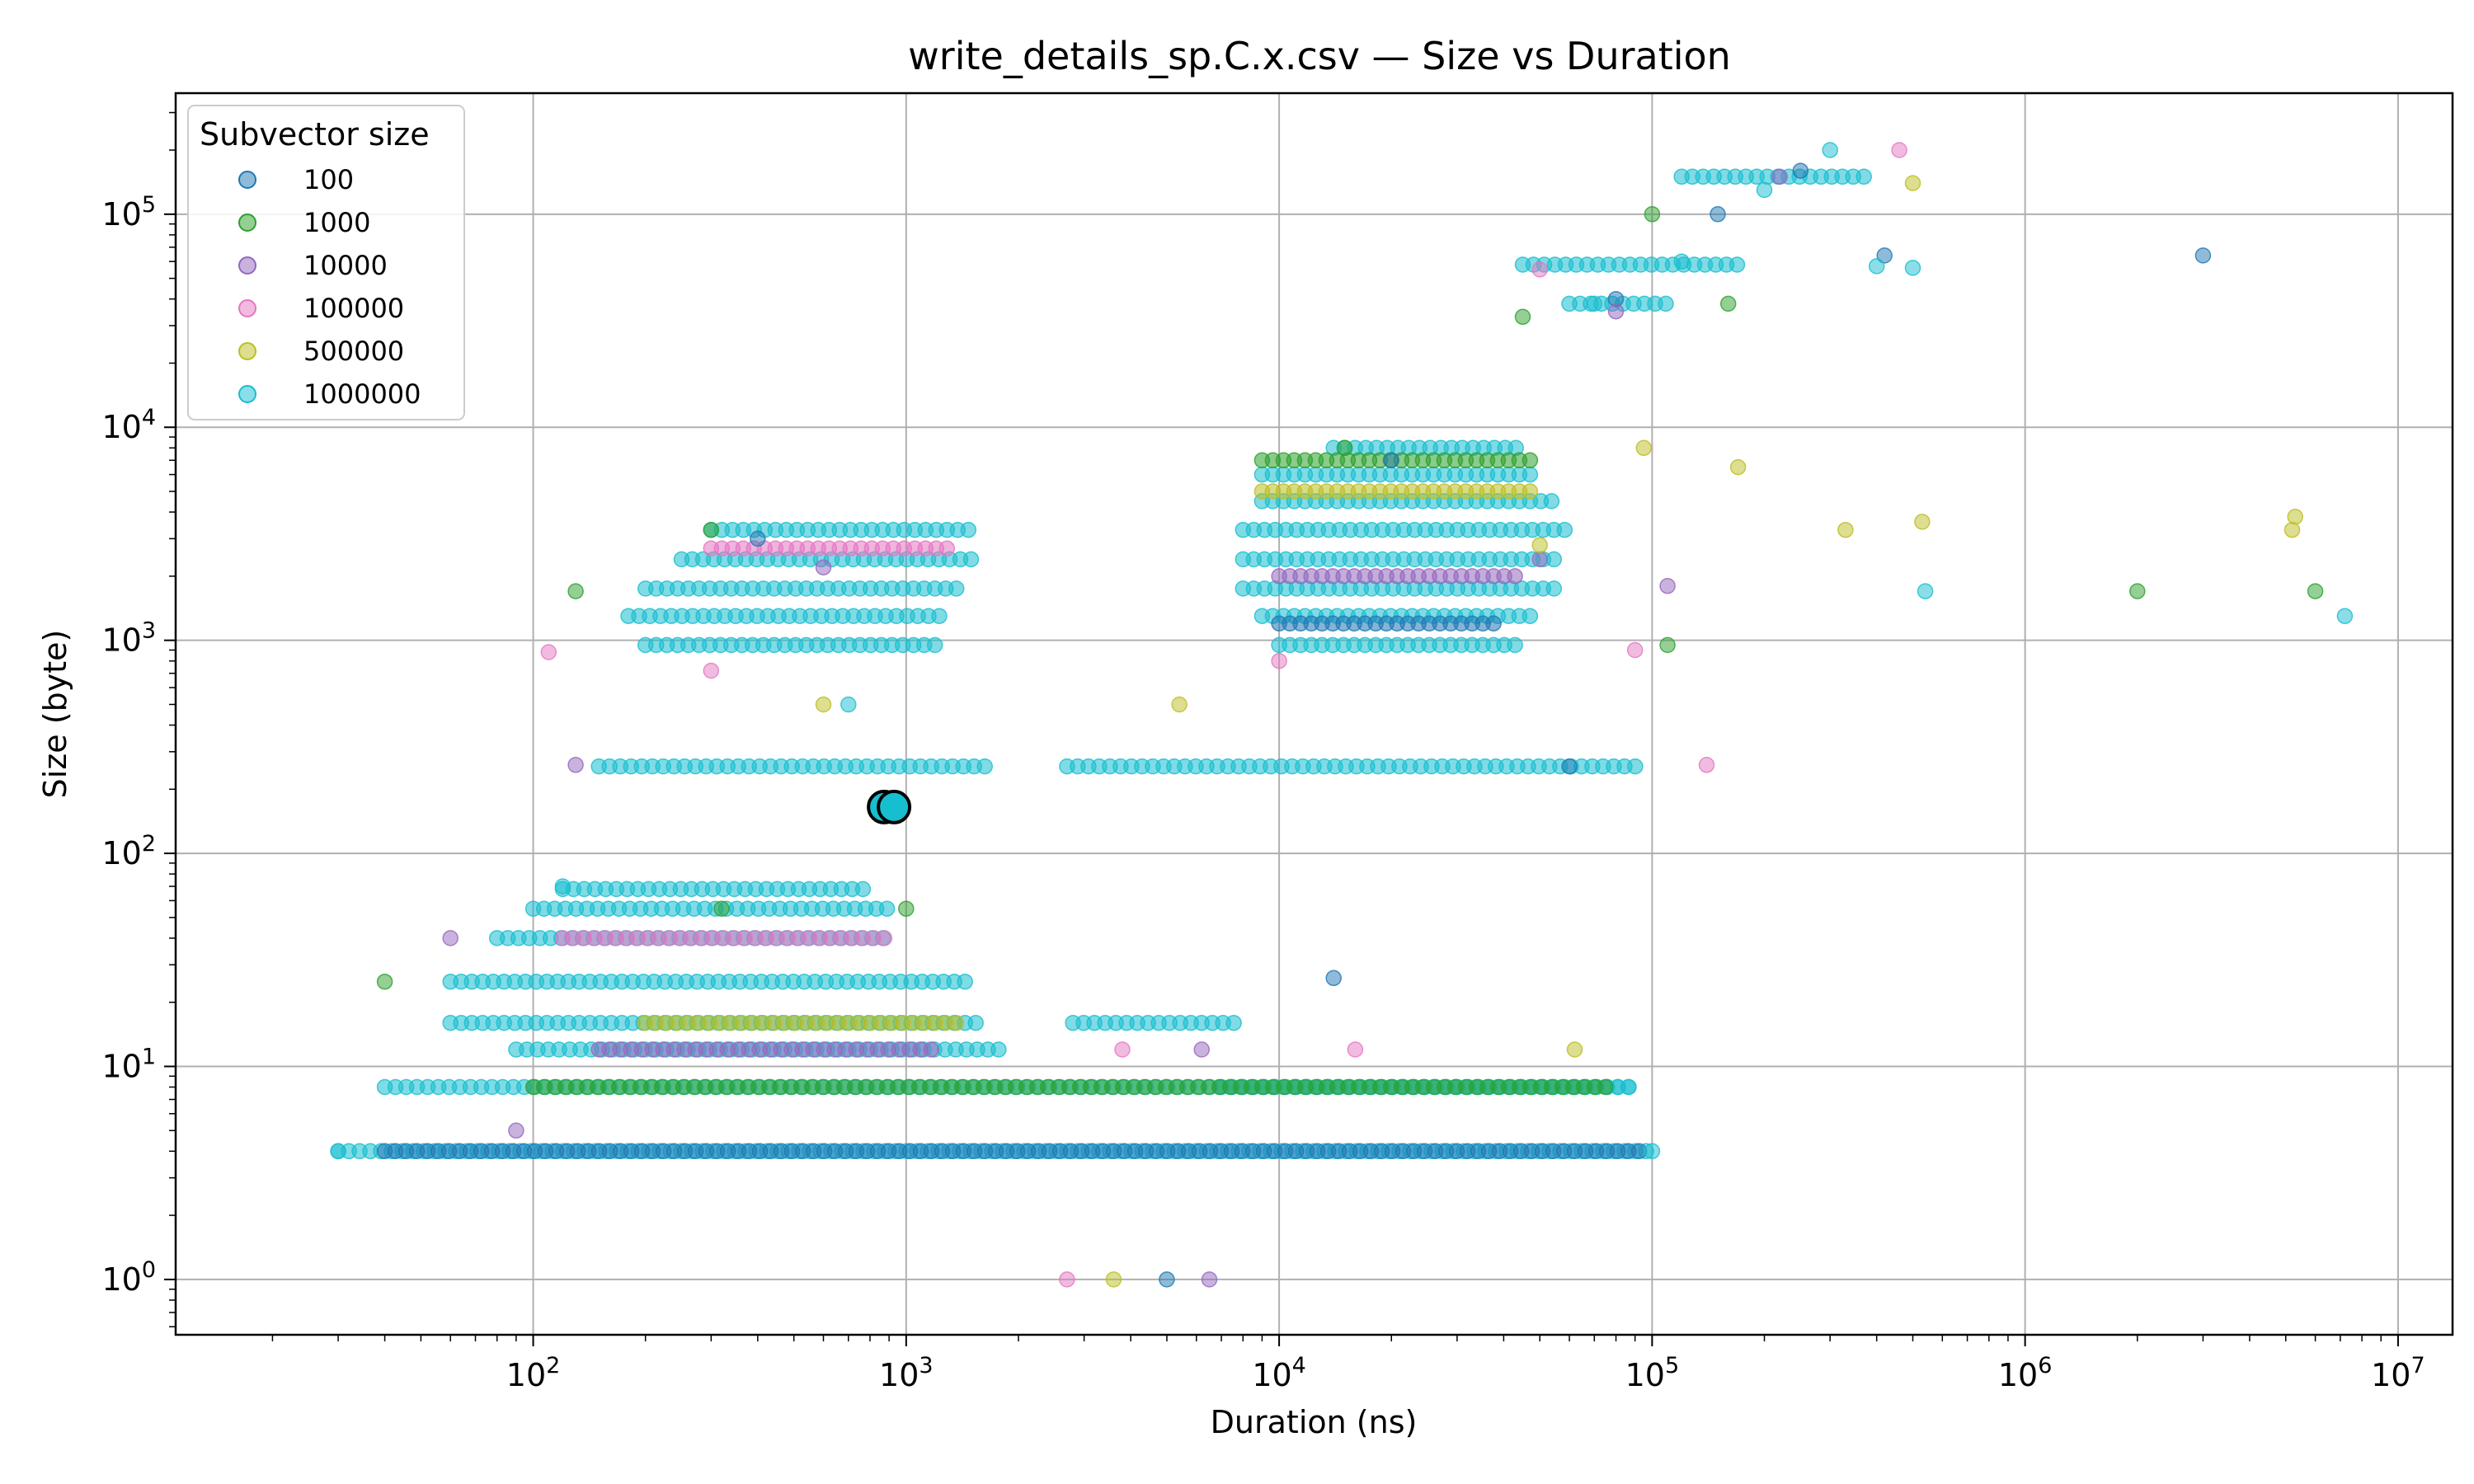  What do you see at coordinates (336, 222) in the screenshot?
I see `legend-label: 1000` at bounding box center [336, 222].